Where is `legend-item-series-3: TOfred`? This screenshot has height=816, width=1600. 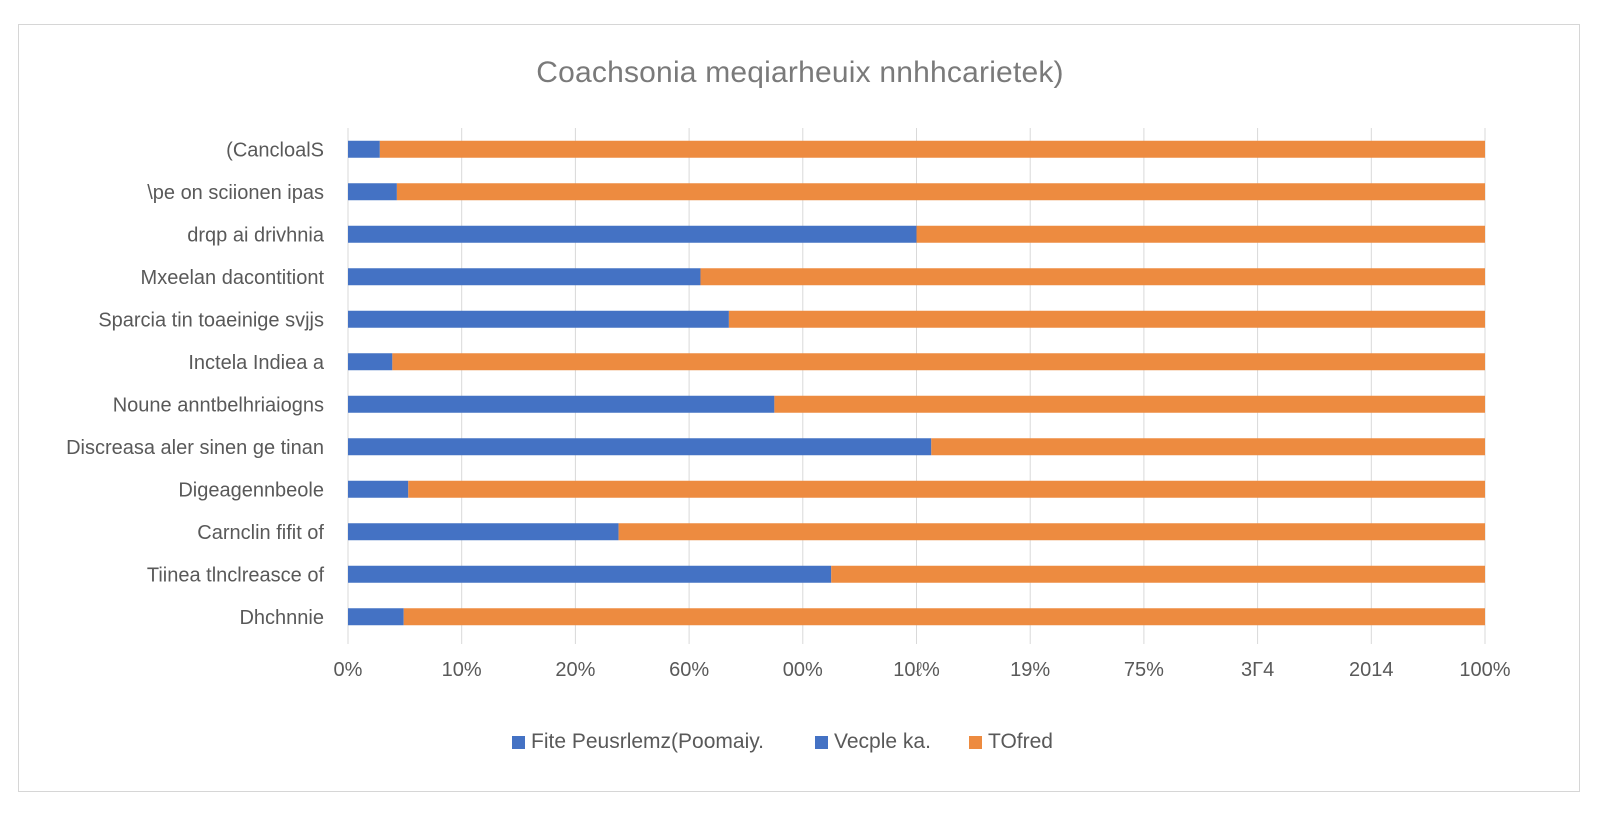
legend-item-series-3: TOfred is located at coordinates (1011, 742).